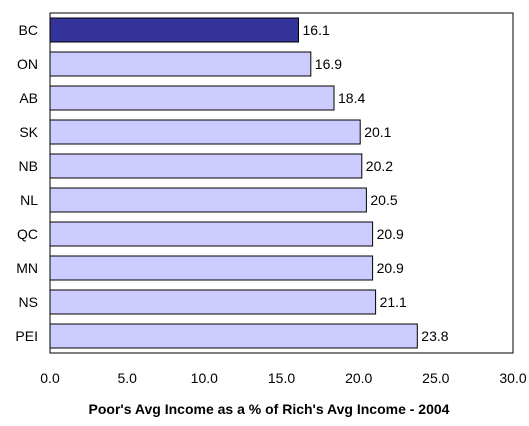 This screenshot has width=529, height=426. Describe the element at coordinates (50, 378) in the screenshot. I see `x-tick-label: 0.0` at that location.